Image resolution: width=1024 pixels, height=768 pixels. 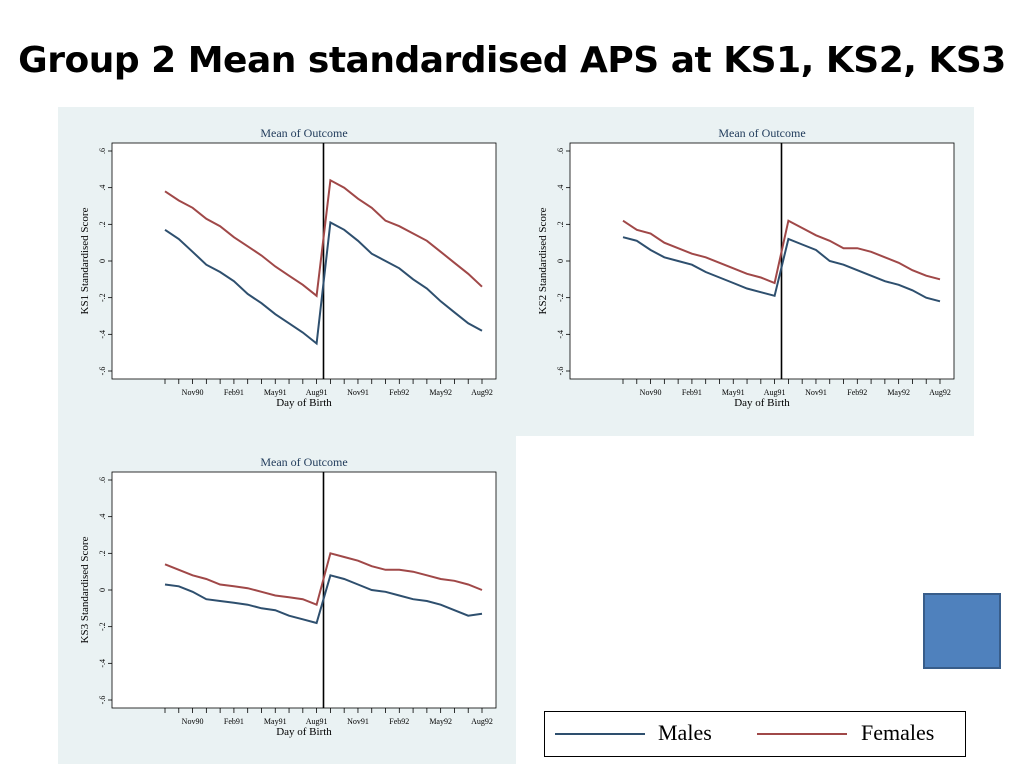 I want to click on y-axis-label: KS3 Standardised Score, so click(x=85, y=589).